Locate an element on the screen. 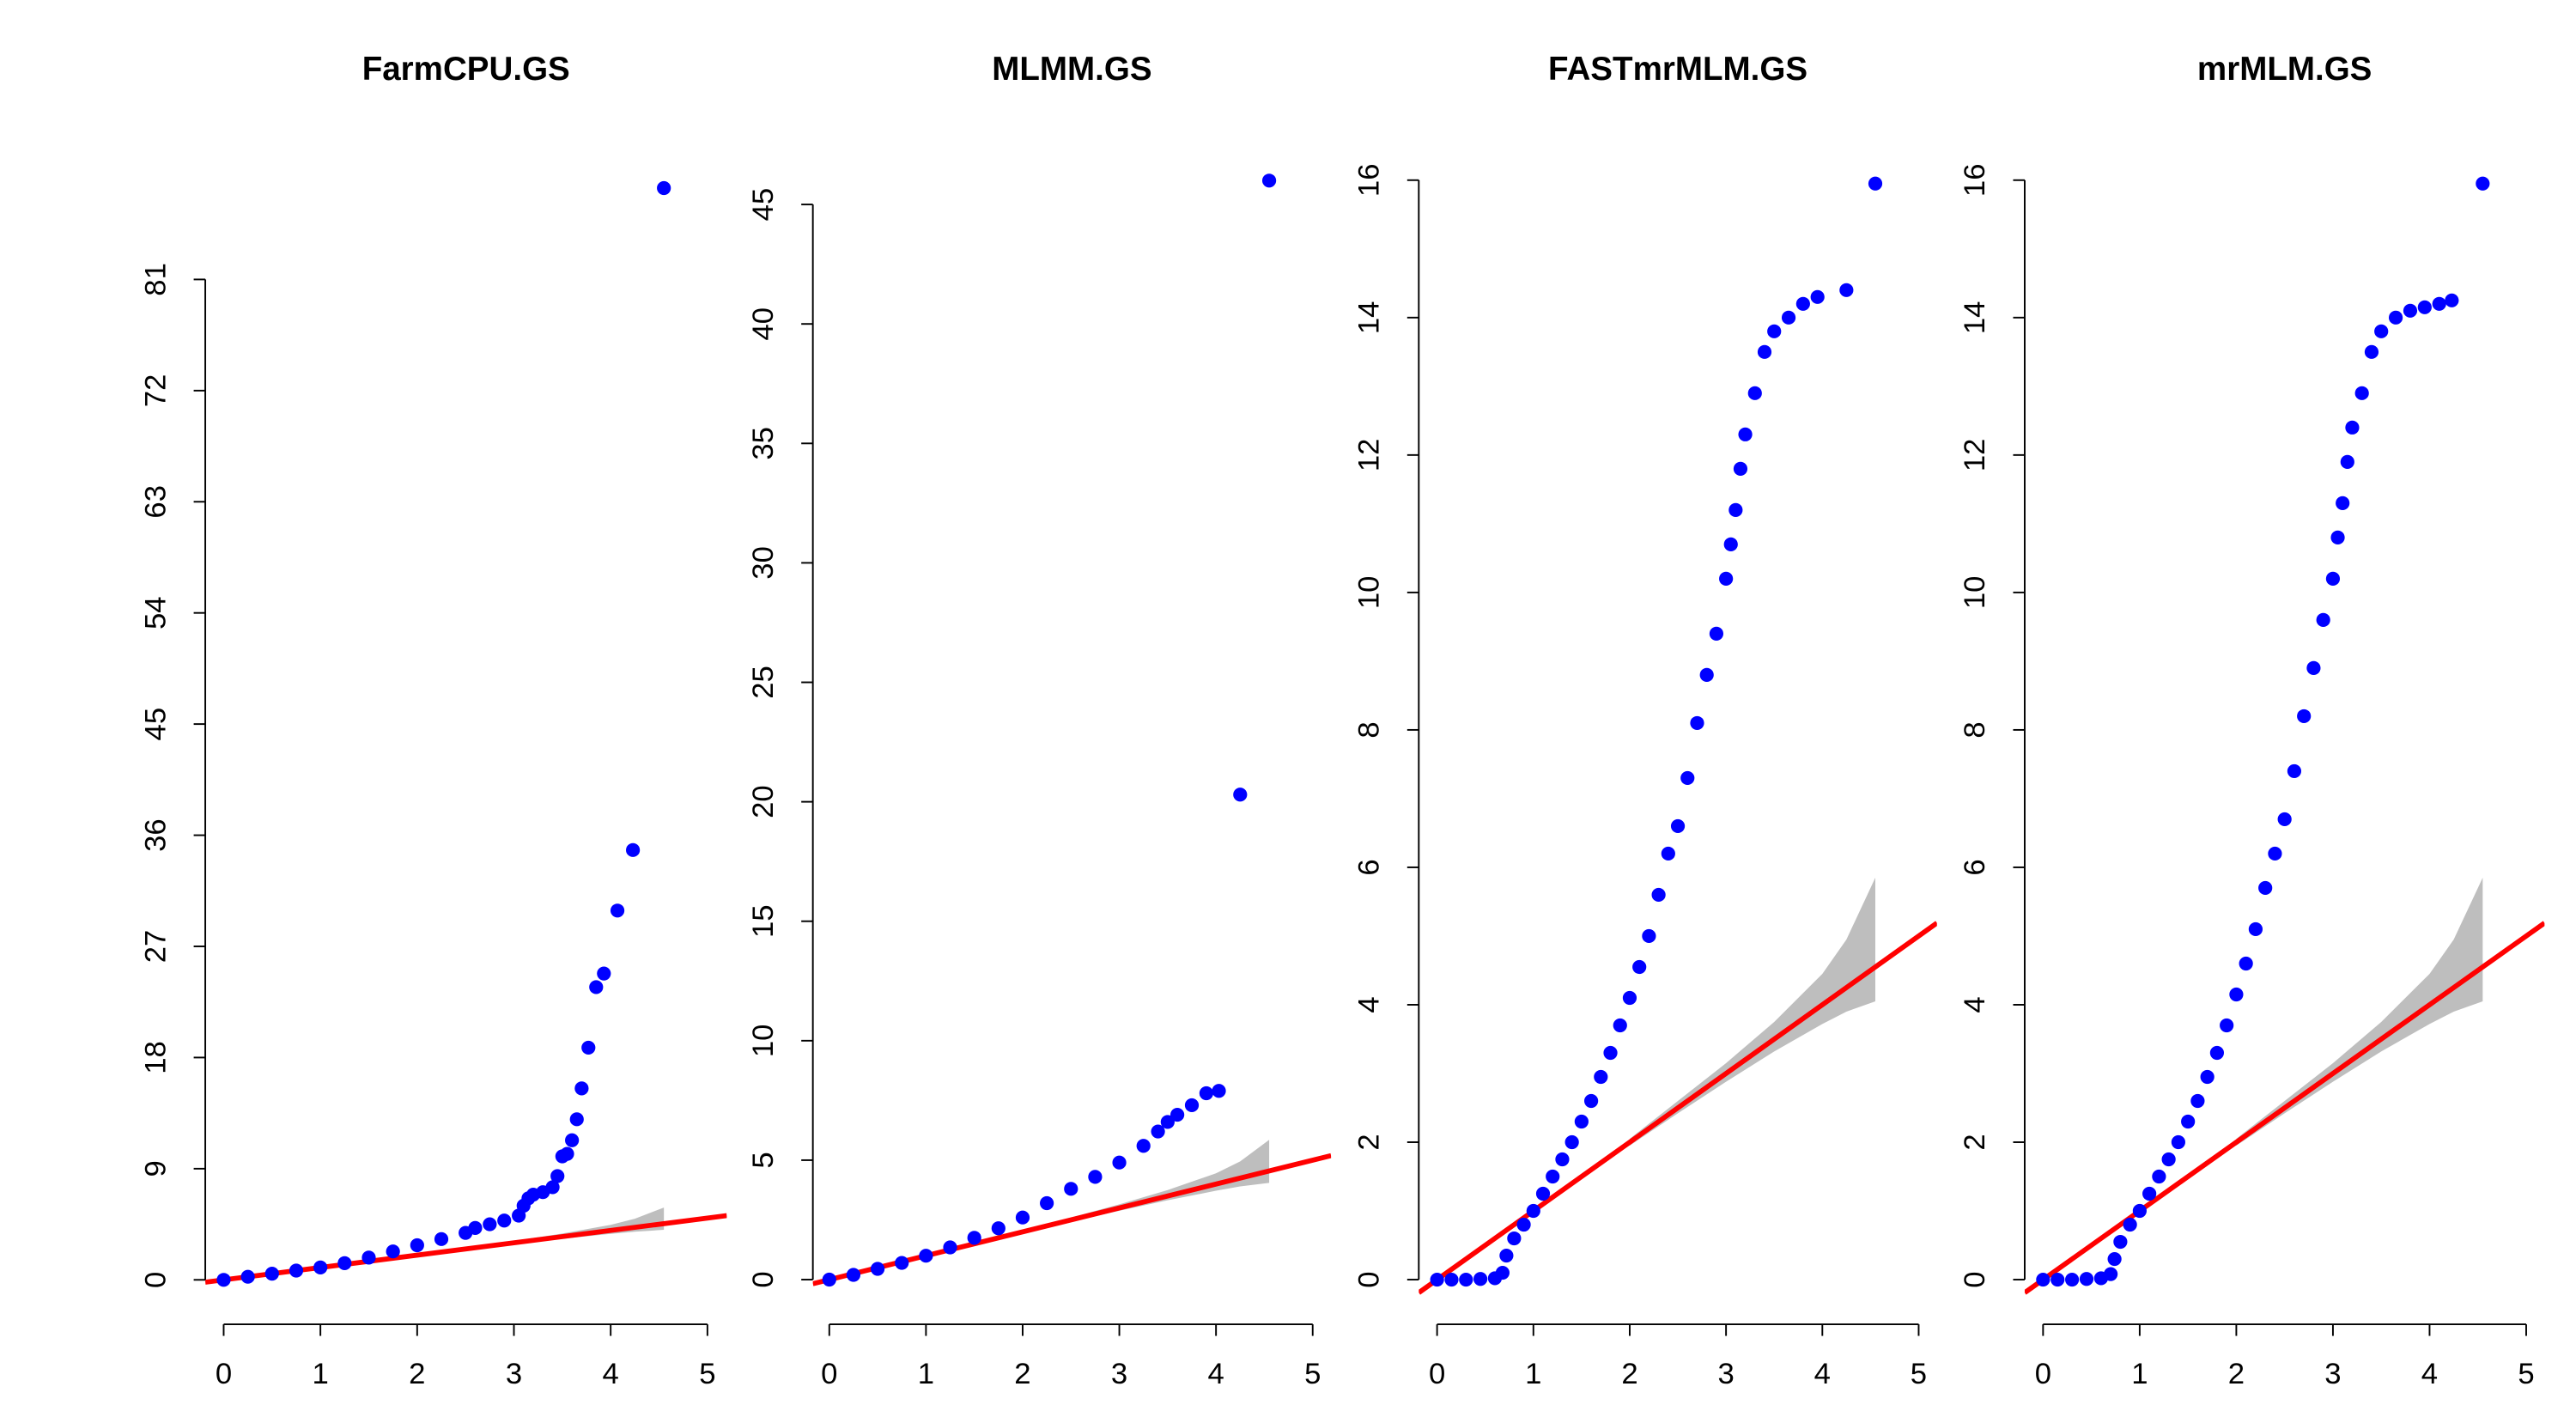 The image size is (2576, 1417). x-tick-label: 2 is located at coordinates (2236, 1374).